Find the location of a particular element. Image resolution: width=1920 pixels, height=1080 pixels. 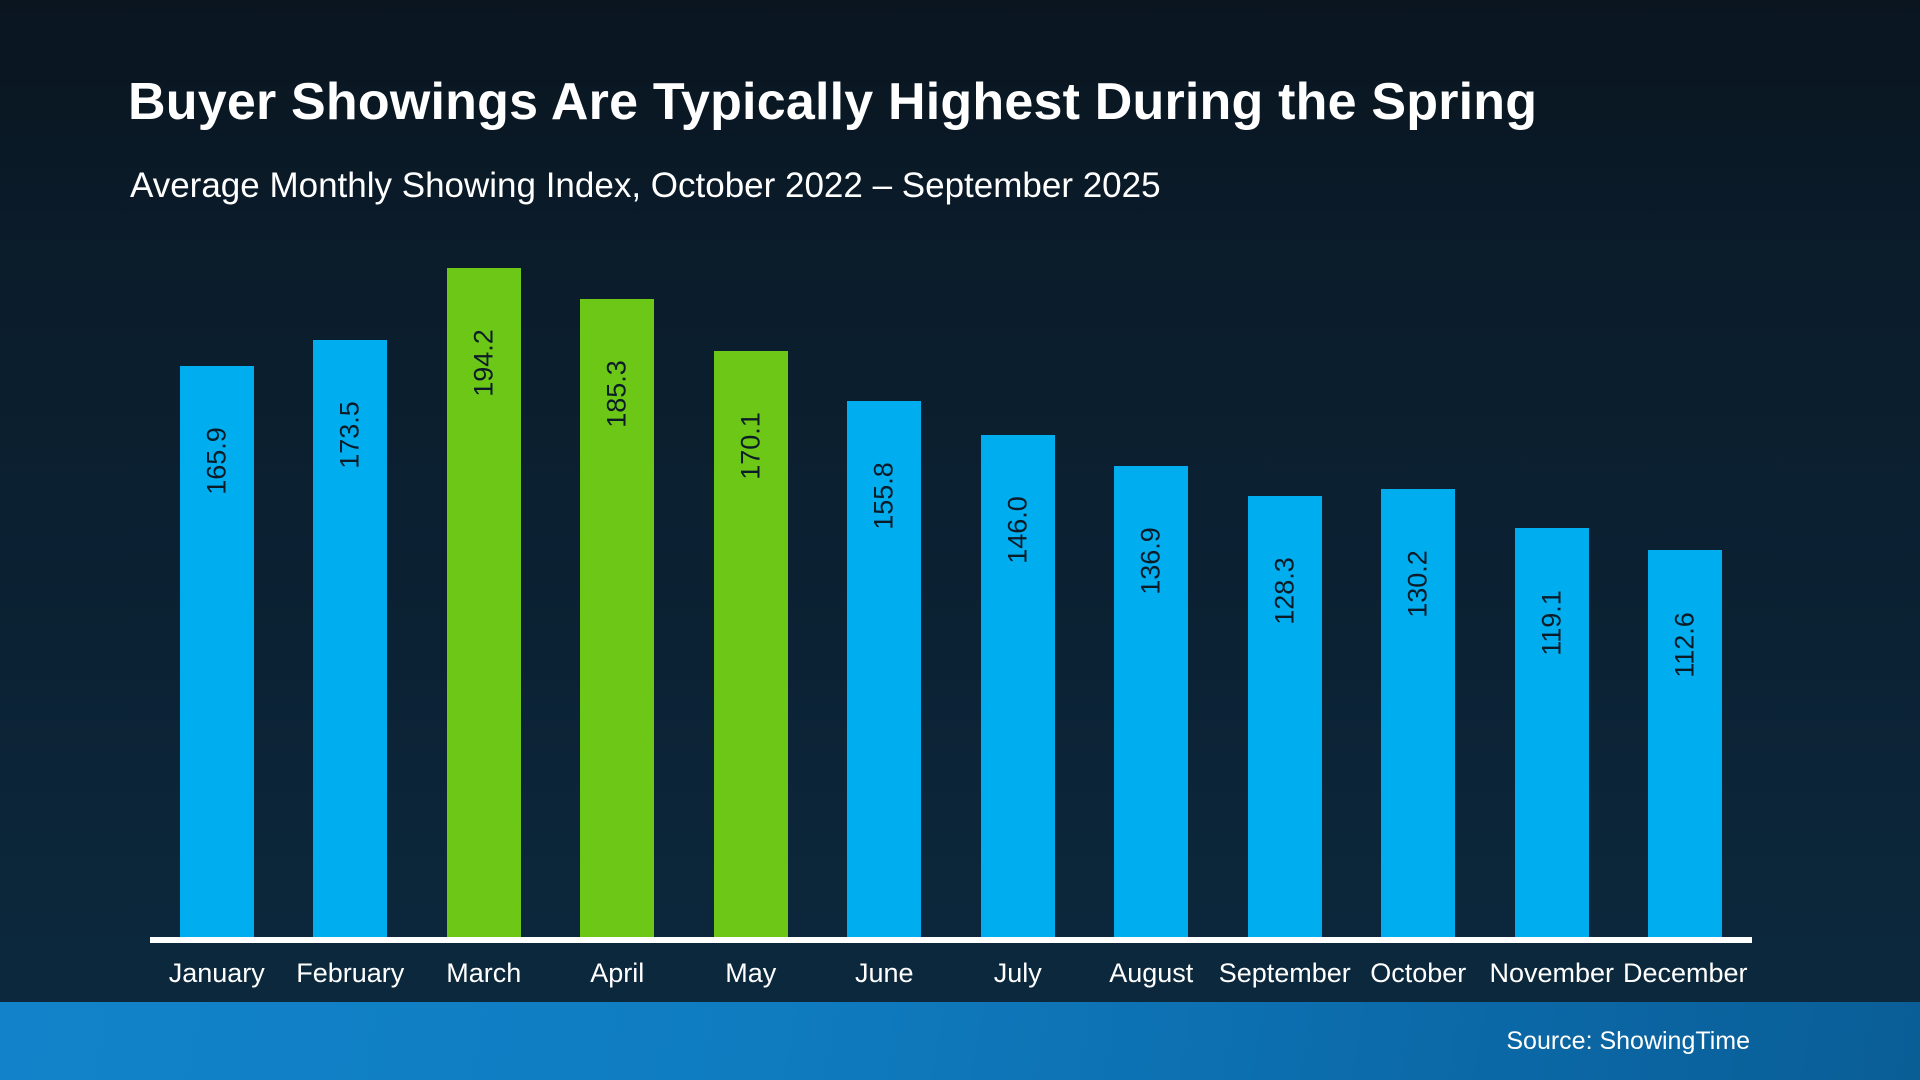

source-credit: Source: ShowingTime is located at coordinates (1628, 1040).